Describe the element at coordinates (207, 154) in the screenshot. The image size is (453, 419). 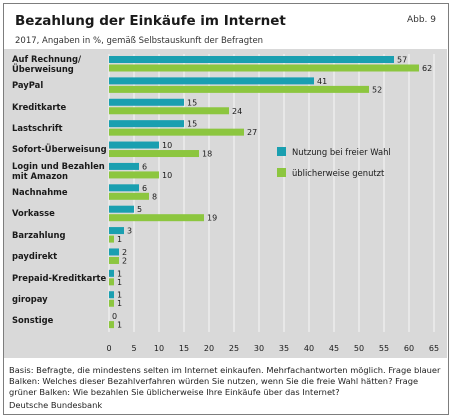
I see `data-label: 18` at that location.